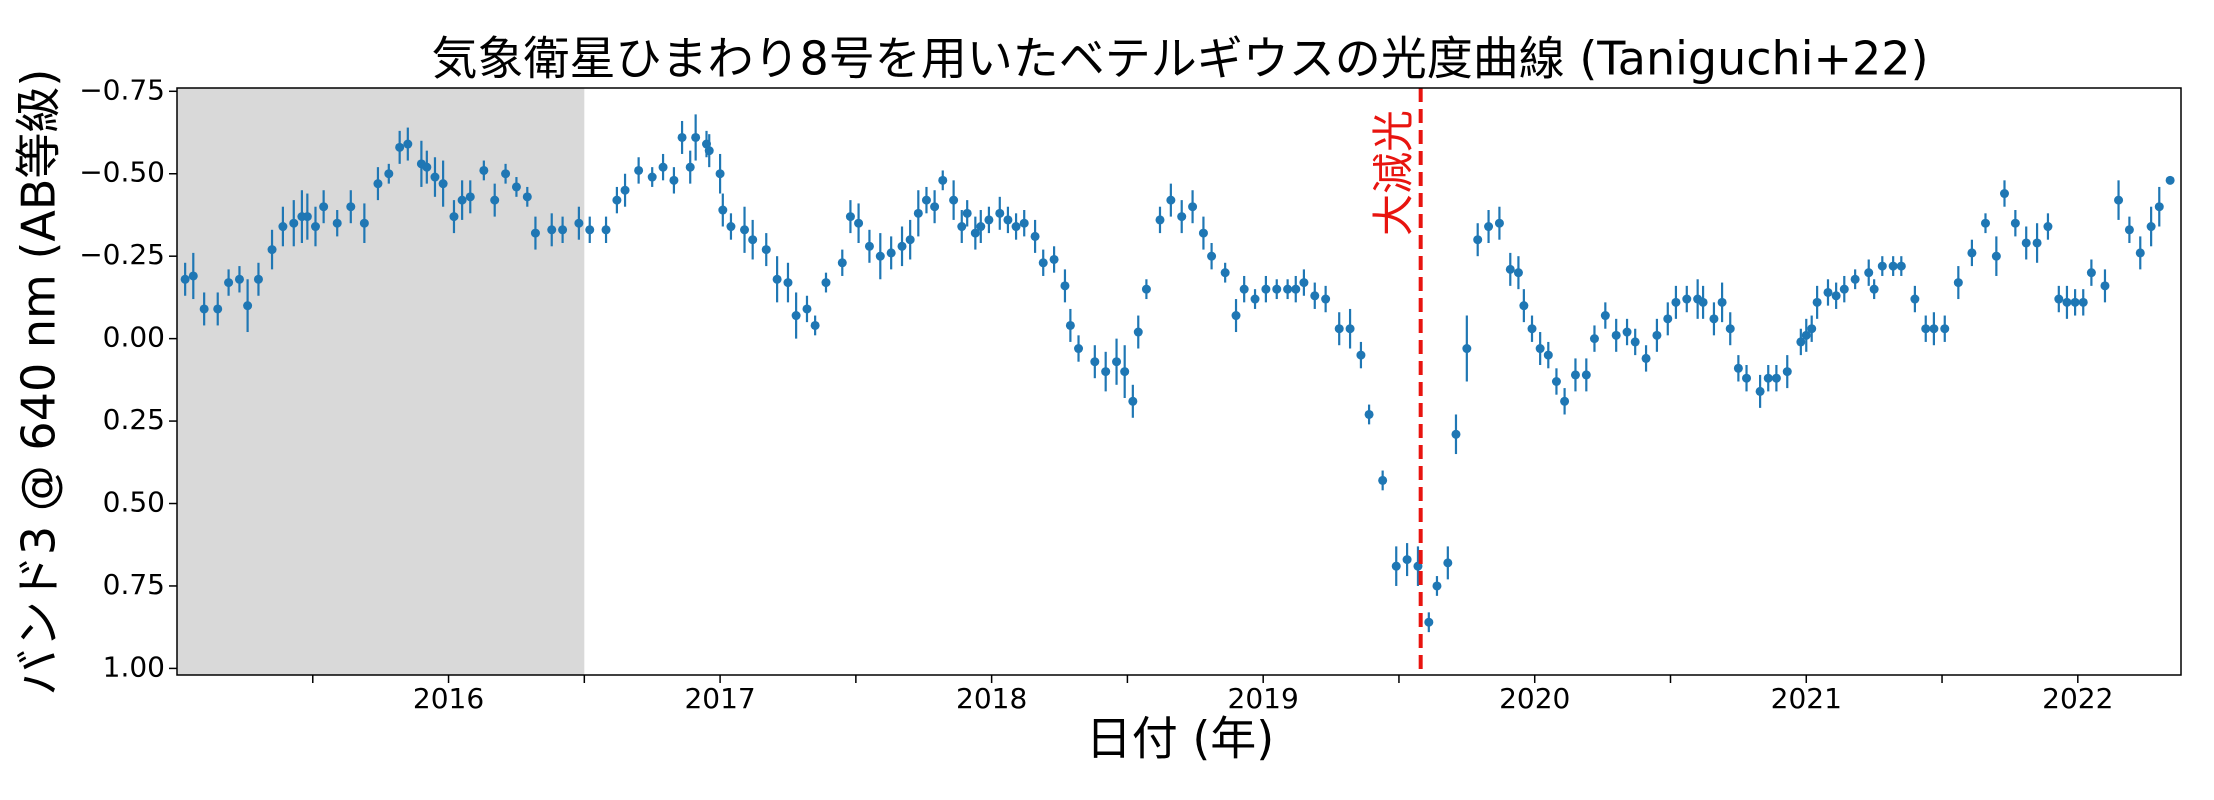  Describe the element at coordinates (122, 254) in the screenshot. I see `y-tick-label: −0.25` at that location.